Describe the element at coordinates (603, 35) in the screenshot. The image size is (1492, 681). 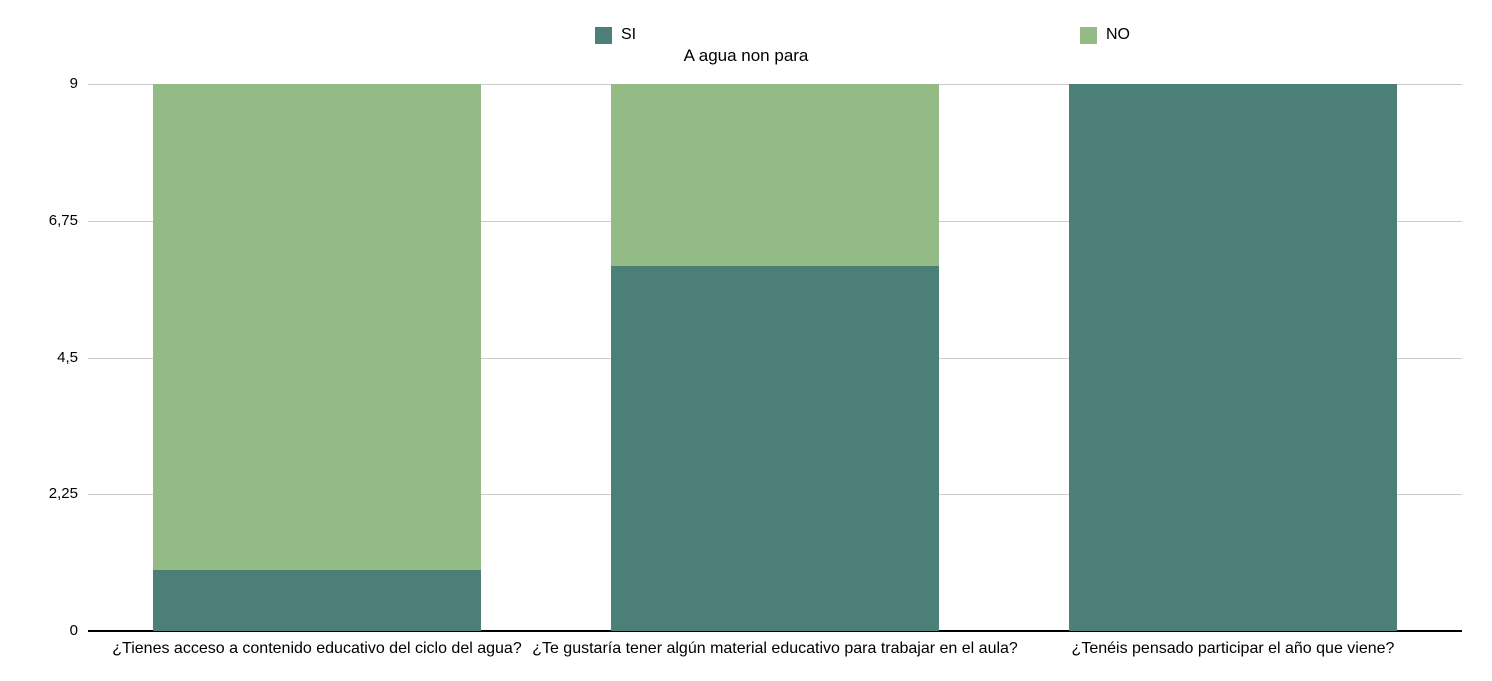
I see `legend-swatch-si-icon` at that location.